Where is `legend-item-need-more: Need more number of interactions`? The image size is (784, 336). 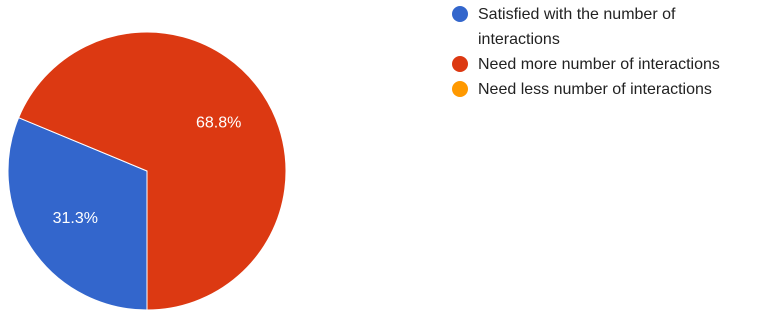
legend-item-need-more: Need more number of interactions is located at coordinates (617, 64).